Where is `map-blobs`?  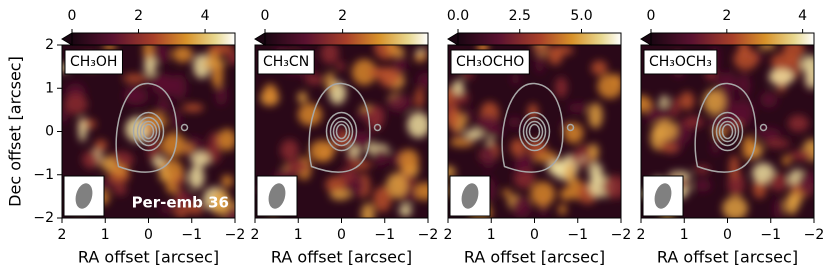
map-blobs is located at coordinates (727, 131).